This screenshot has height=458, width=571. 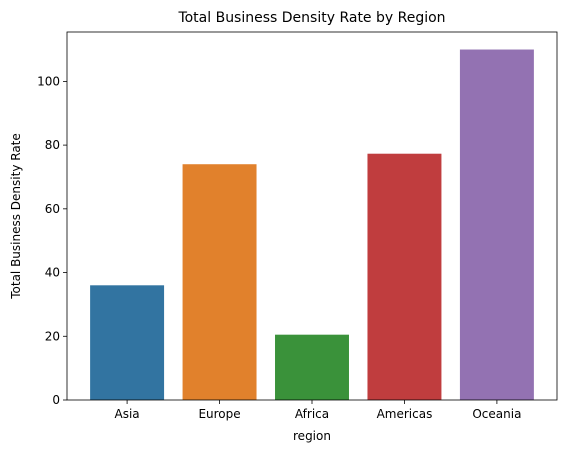 I want to click on x-tick-label: Asia, so click(x=127, y=414).